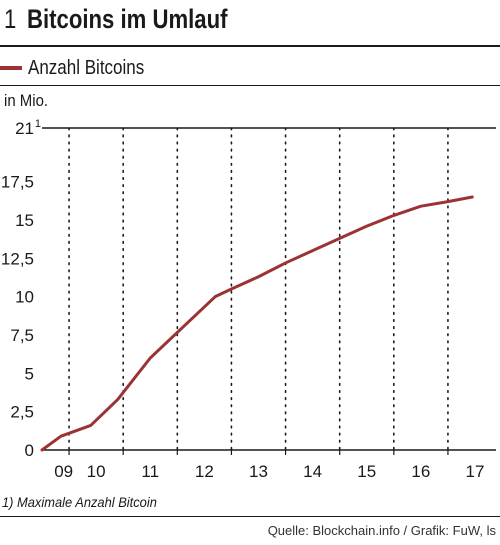 This screenshot has height=545, width=500. Describe the element at coordinates (250, 516) in the screenshot. I see `footnote-rule` at that location.